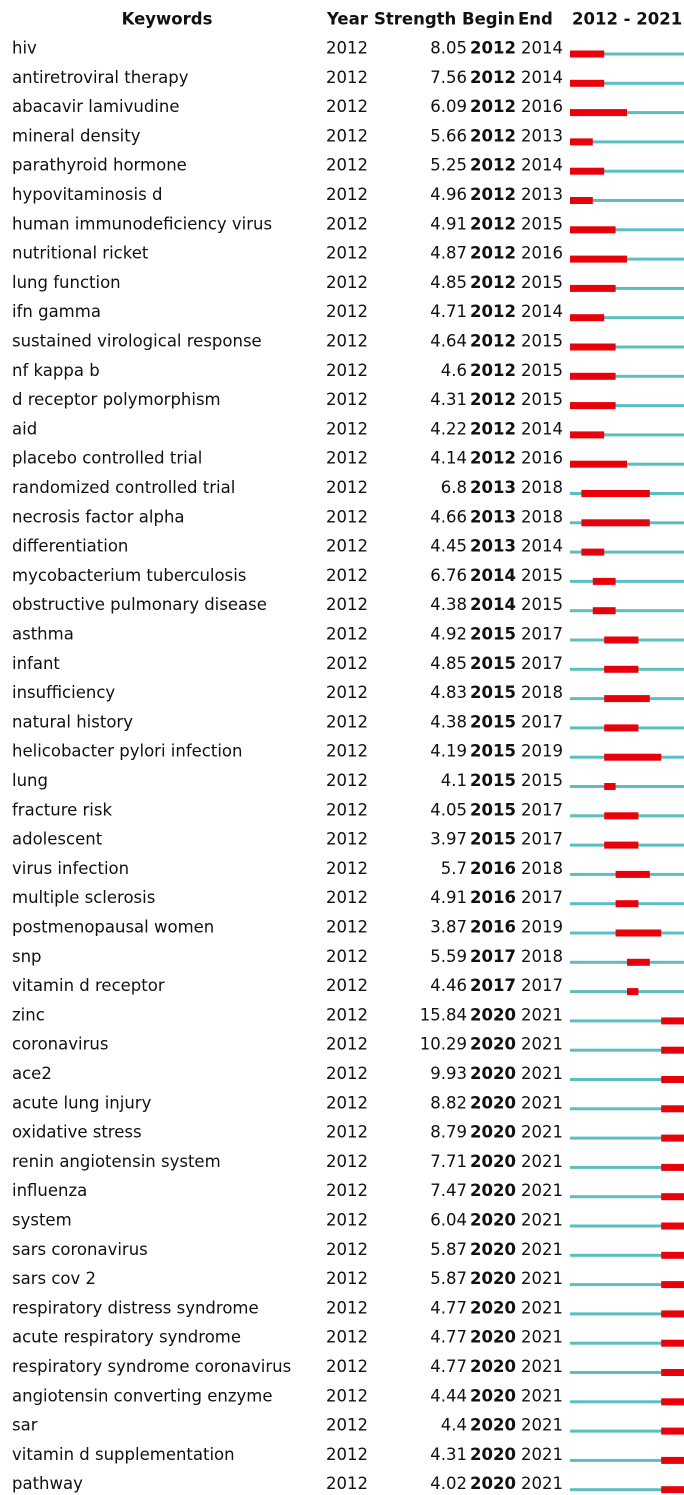 The image size is (684, 1495). I want to click on keyword: postmenopausal women, so click(113, 927).